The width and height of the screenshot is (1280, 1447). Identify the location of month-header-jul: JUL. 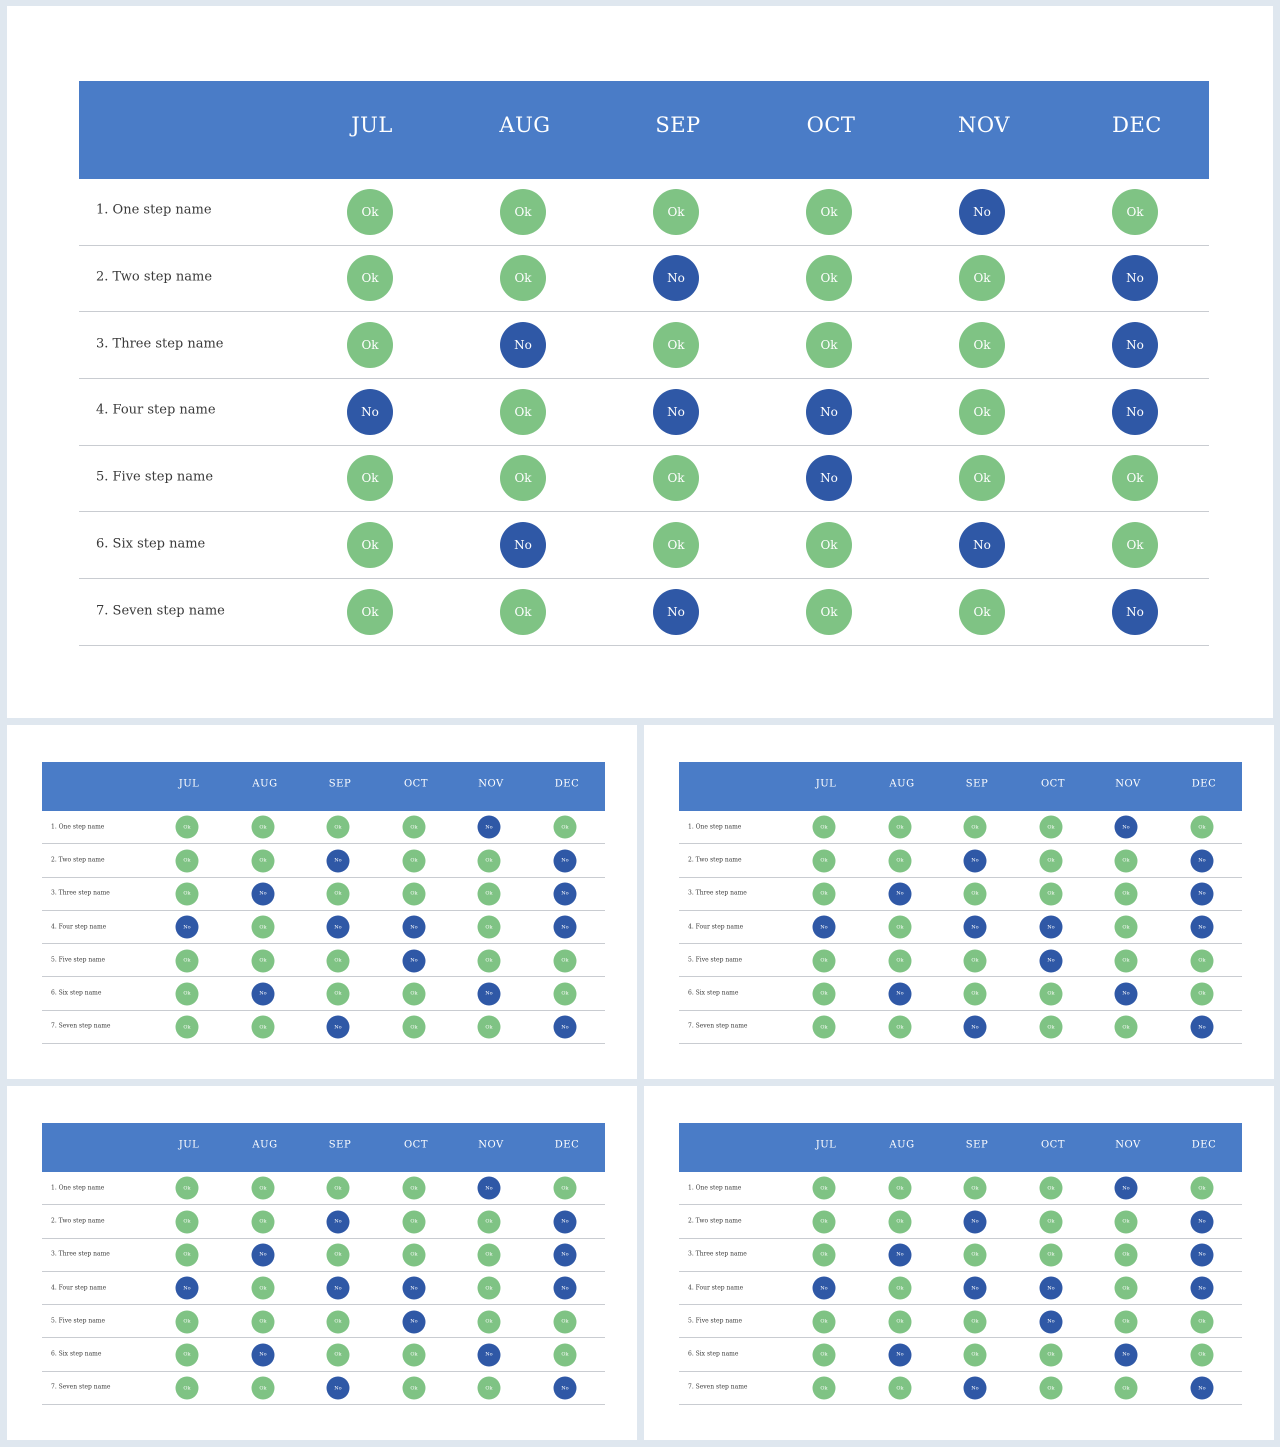
(189, 1145).